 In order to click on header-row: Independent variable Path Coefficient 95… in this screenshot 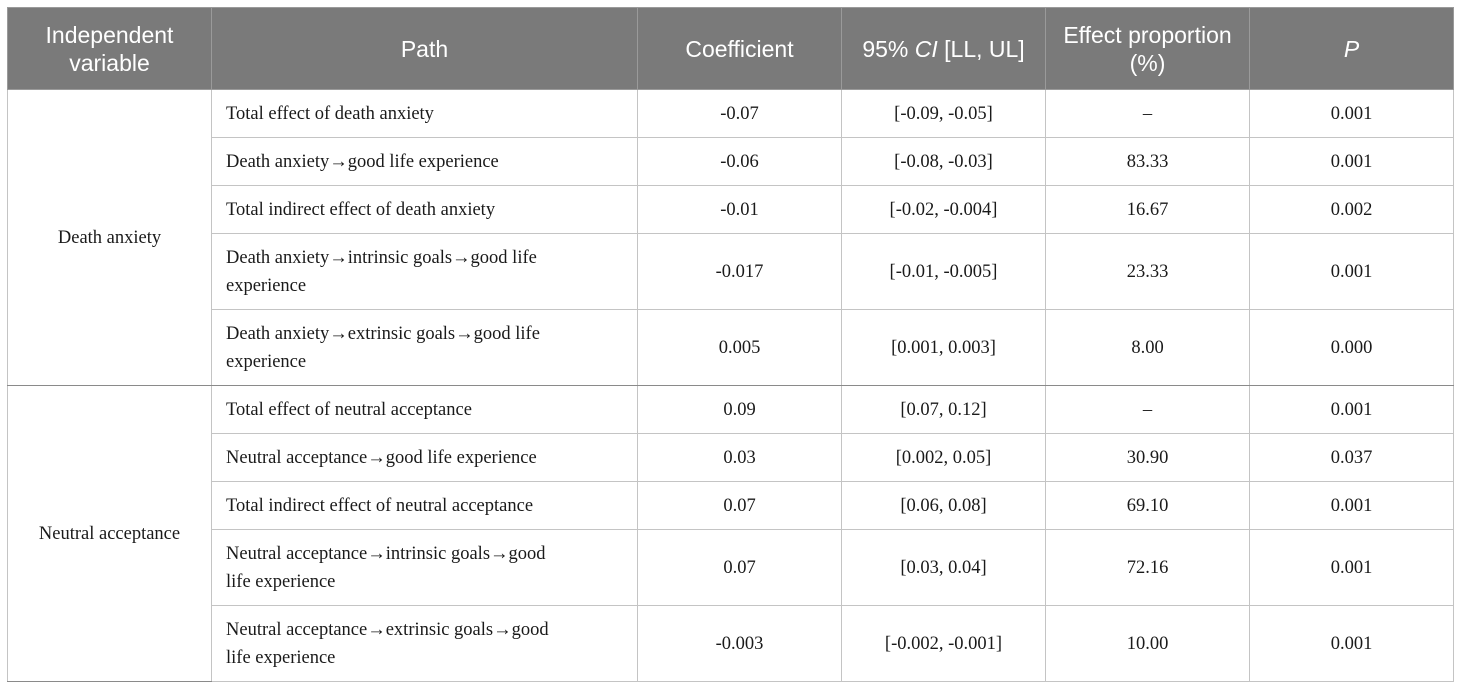, I will do `click(730, 48)`.